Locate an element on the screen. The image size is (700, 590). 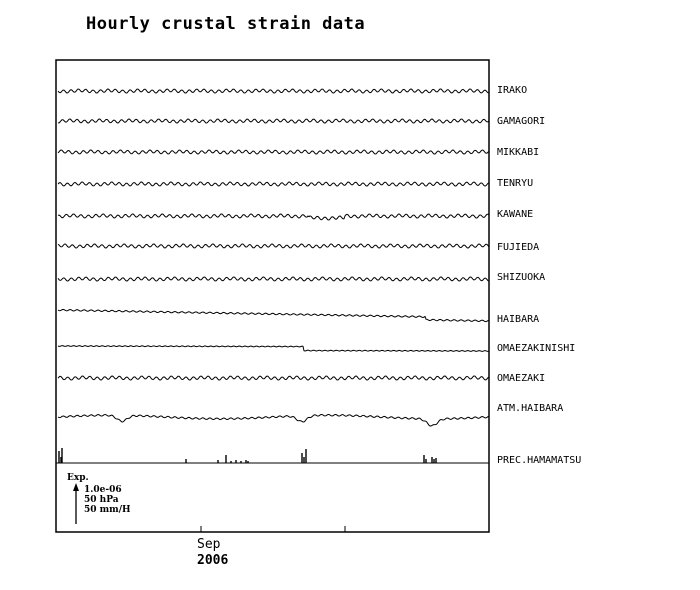
series-line-kawane is located at coordinates (273, 217).